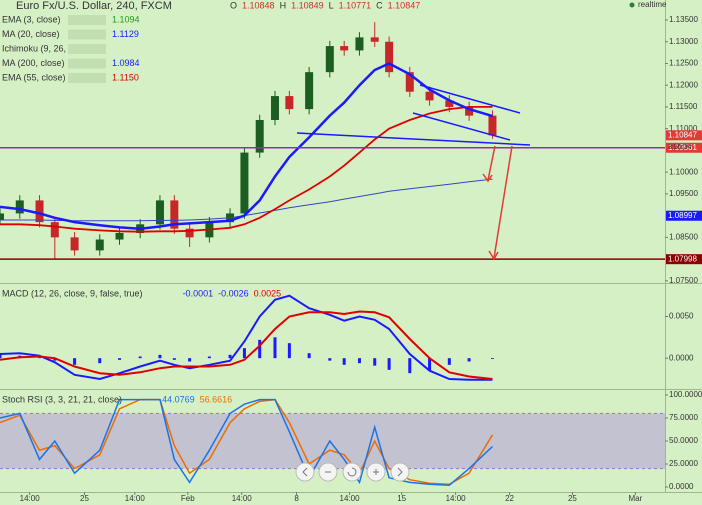  Describe the element at coordinates (683, 193) in the screenshot. I see `y-tick-label: 1.09500` at that location.